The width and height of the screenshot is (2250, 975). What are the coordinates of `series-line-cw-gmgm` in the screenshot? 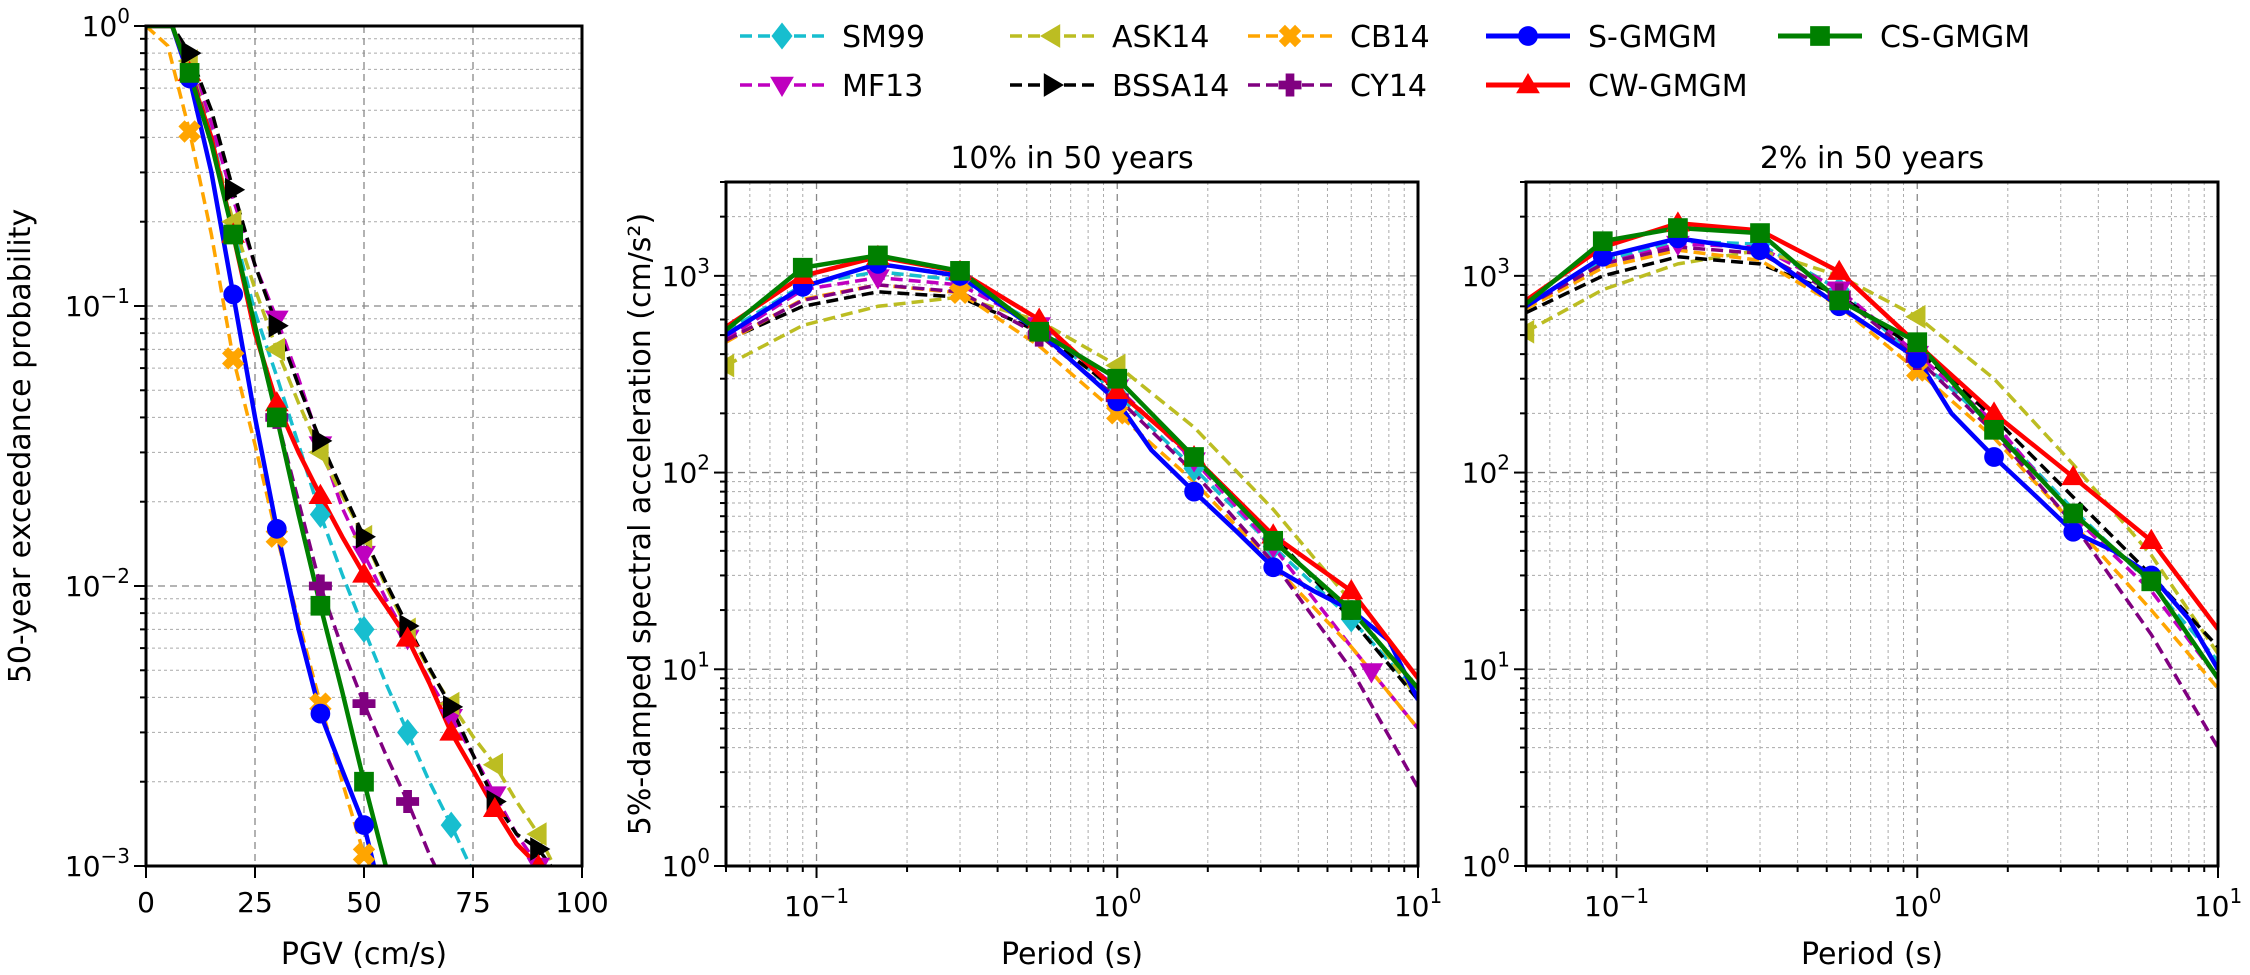 It's located at (1872, 426).